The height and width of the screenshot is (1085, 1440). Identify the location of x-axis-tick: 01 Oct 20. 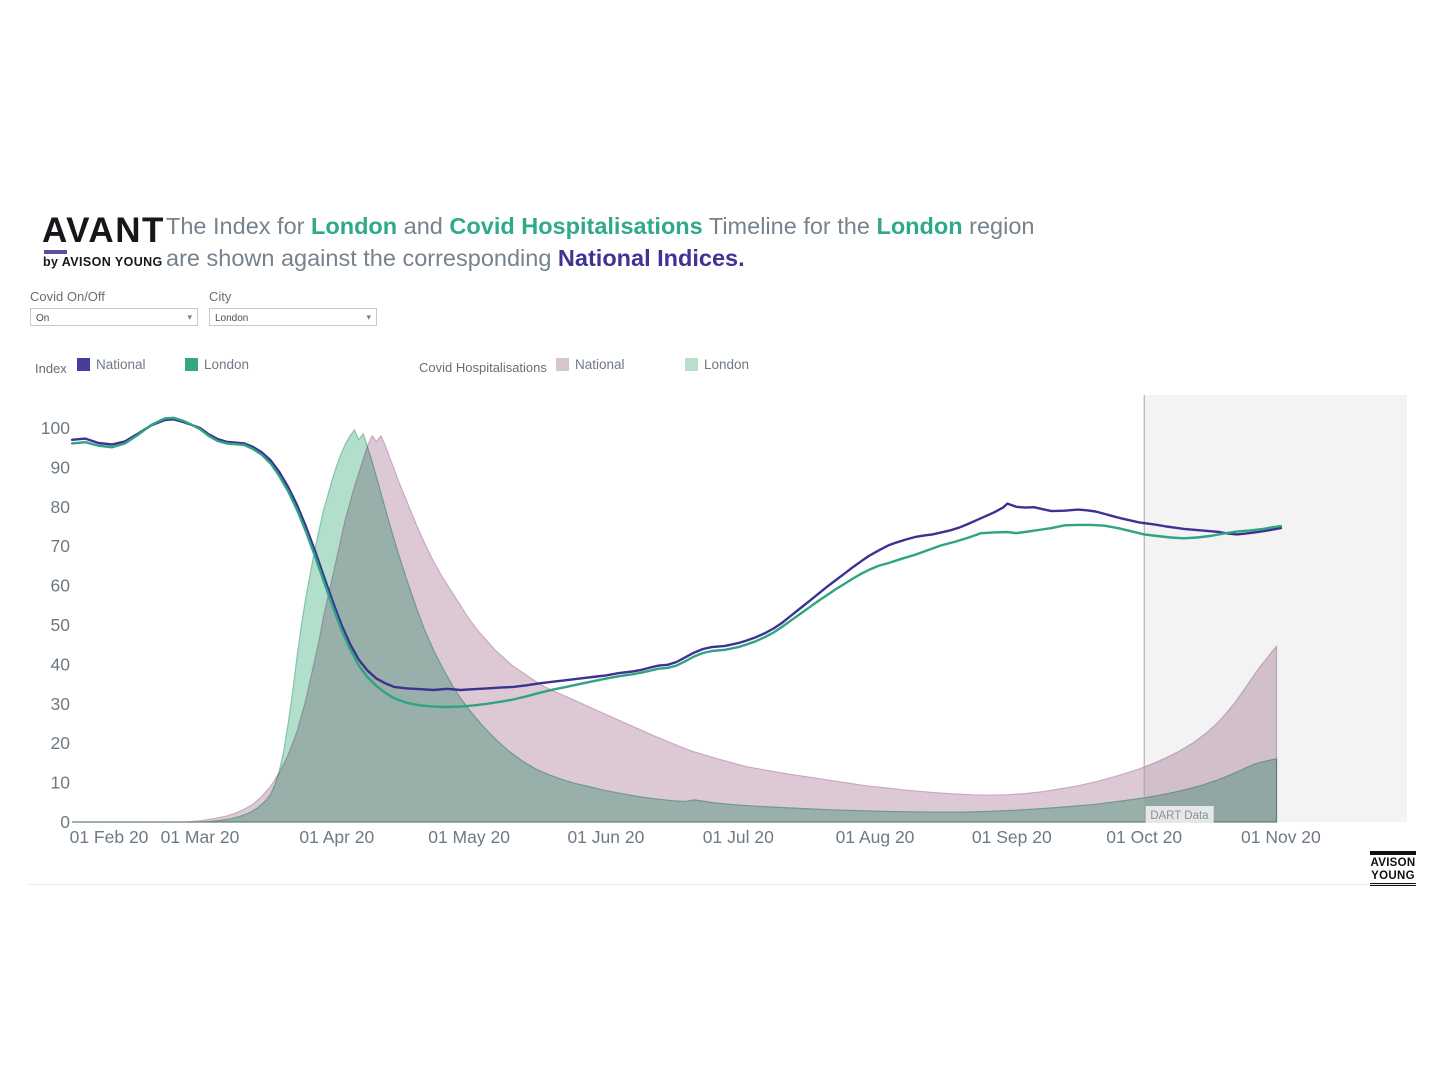
(1144, 837).